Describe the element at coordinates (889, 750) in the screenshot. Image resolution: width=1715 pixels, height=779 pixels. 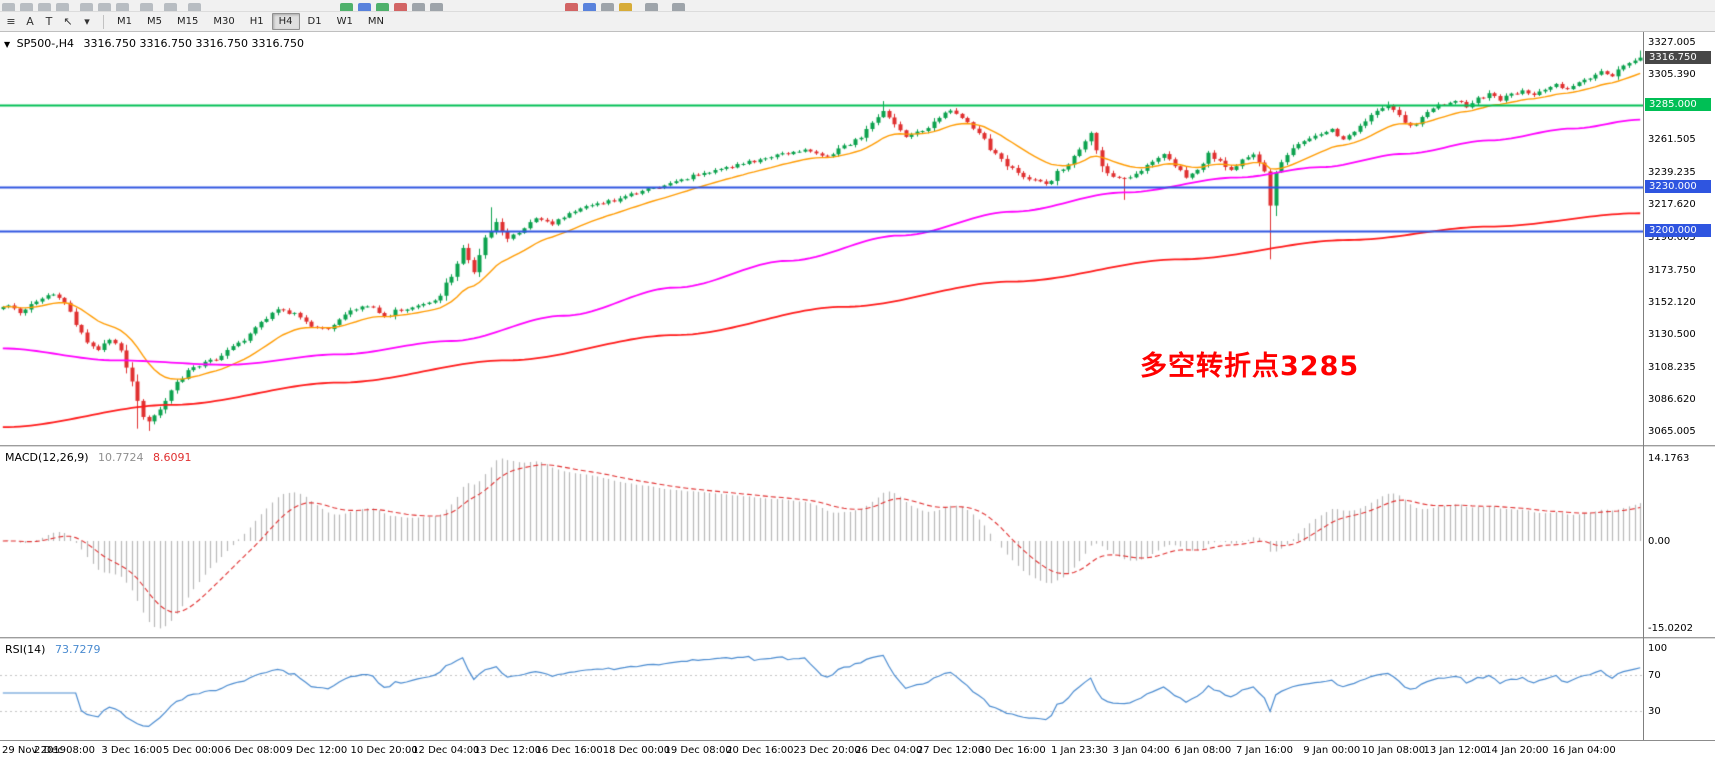
I see `time-axis-label: 26 Dec 04:00` at that location.